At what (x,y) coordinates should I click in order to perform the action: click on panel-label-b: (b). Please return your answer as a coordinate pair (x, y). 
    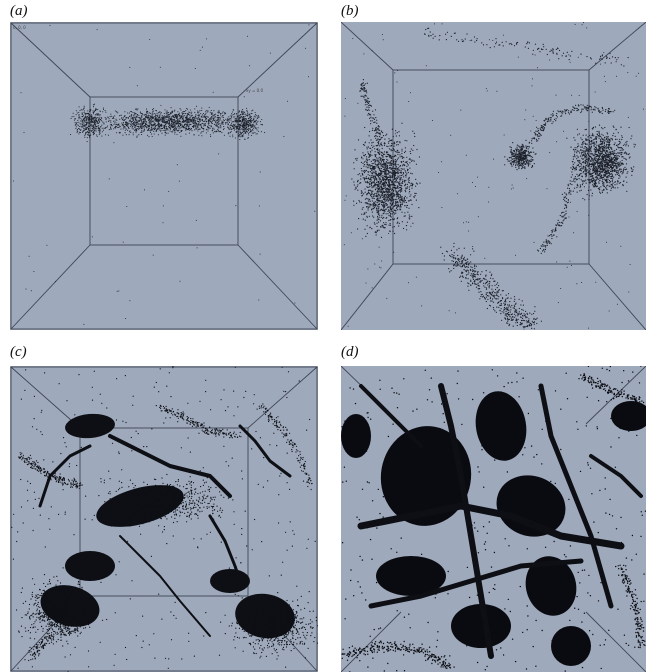
    Looking at the image, I should click on (350, 11).